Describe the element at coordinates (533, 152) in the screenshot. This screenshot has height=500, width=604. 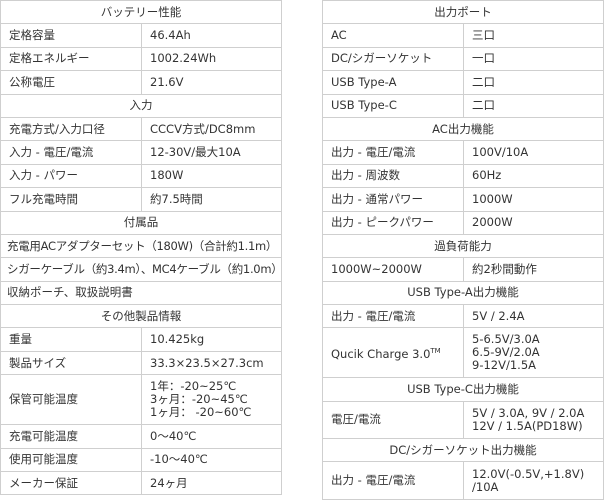
I see `row-value: 100V/10A` at that location.